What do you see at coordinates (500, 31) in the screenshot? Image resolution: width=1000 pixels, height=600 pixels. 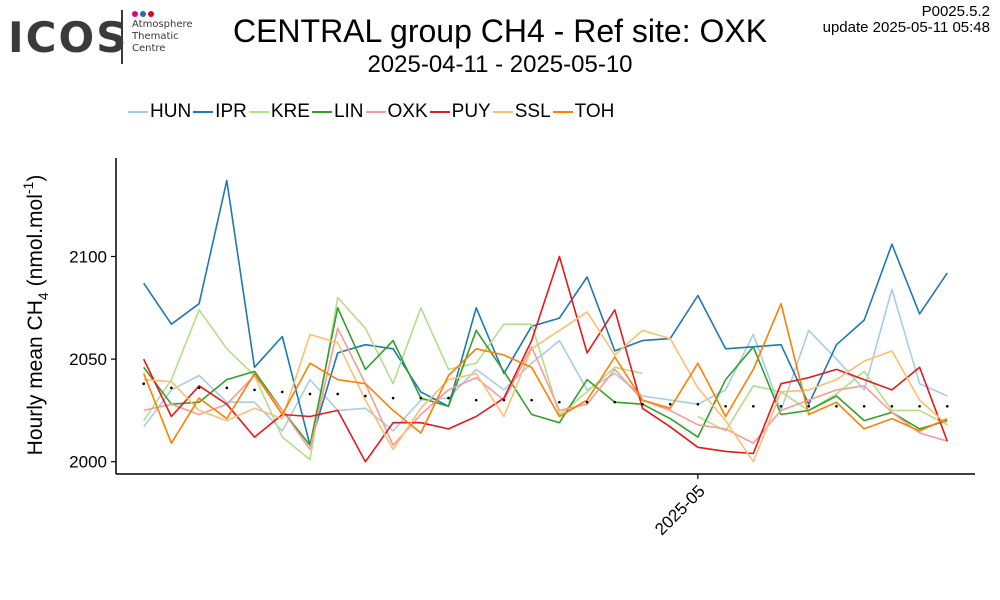 I see `chart-title: CENTRAL group CH4 - Ref site: OXK` at bounding box center [500, 31].